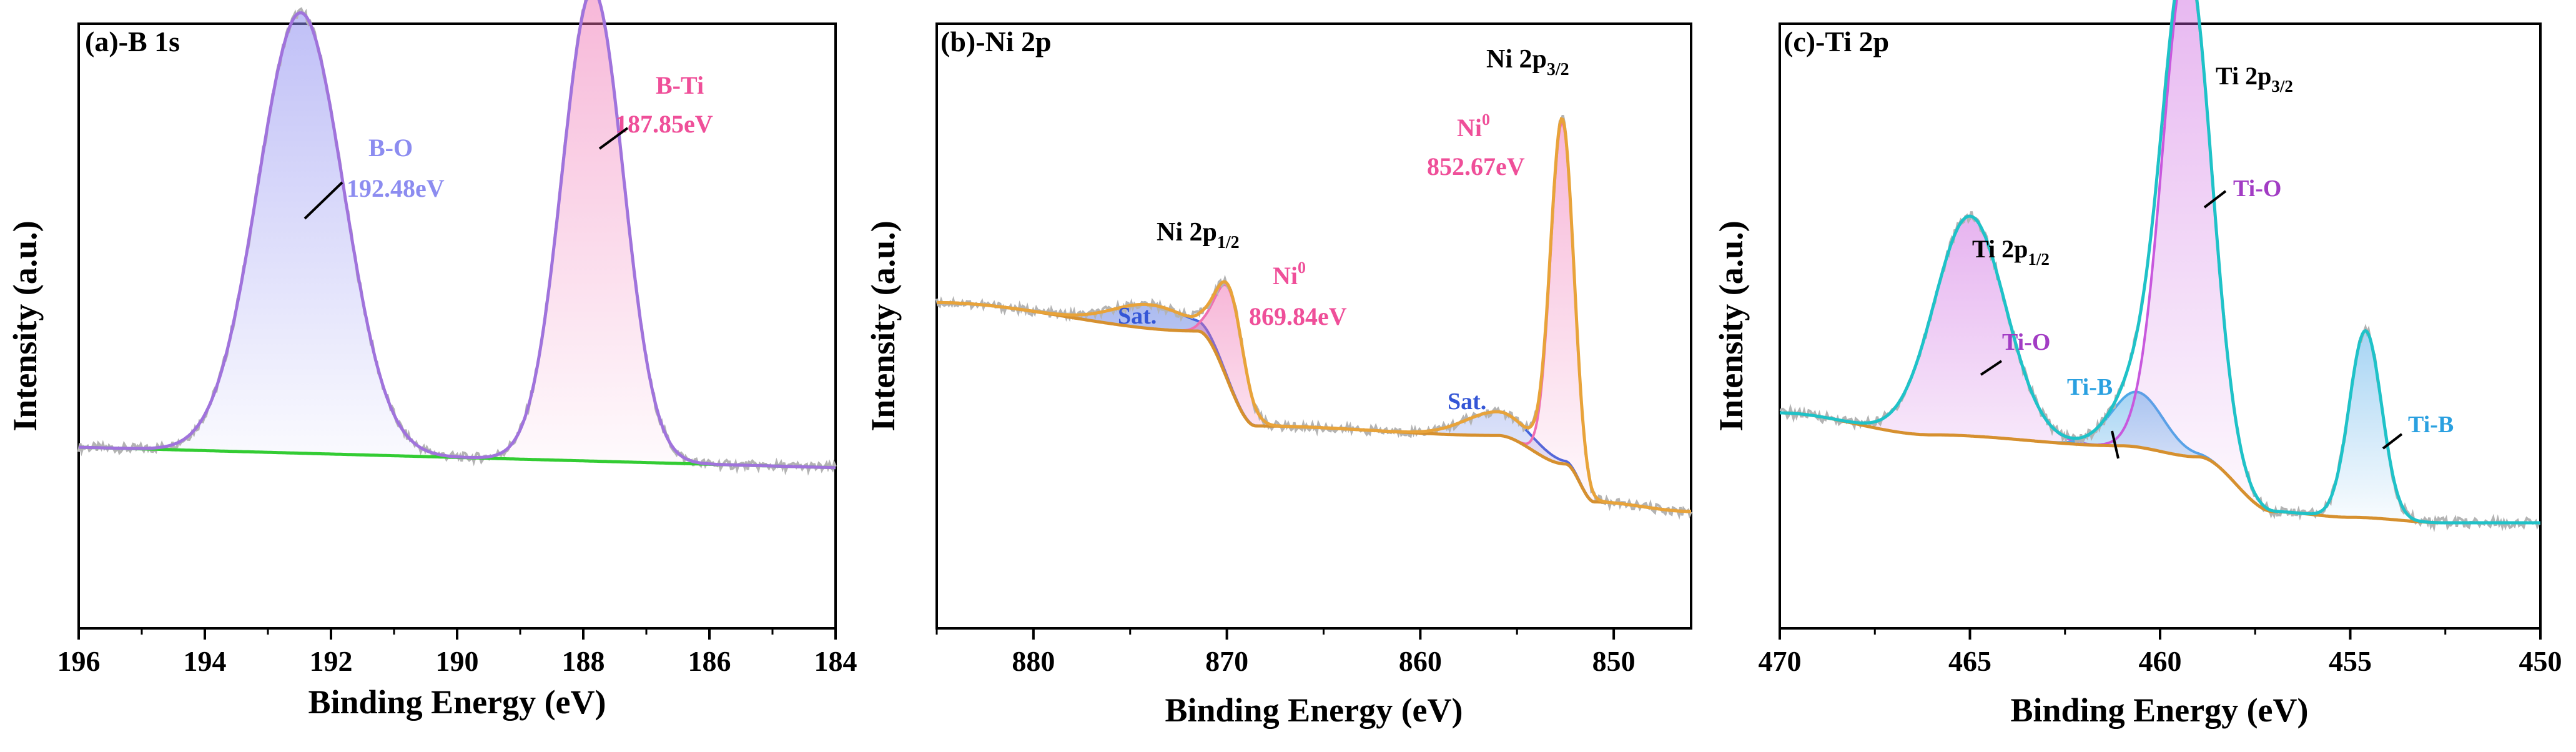 Image resolution: width=2576 pixels, height=752 pixels. I want to click on panel-c-title: (c)-Ti 2p, so click(1837, 41).